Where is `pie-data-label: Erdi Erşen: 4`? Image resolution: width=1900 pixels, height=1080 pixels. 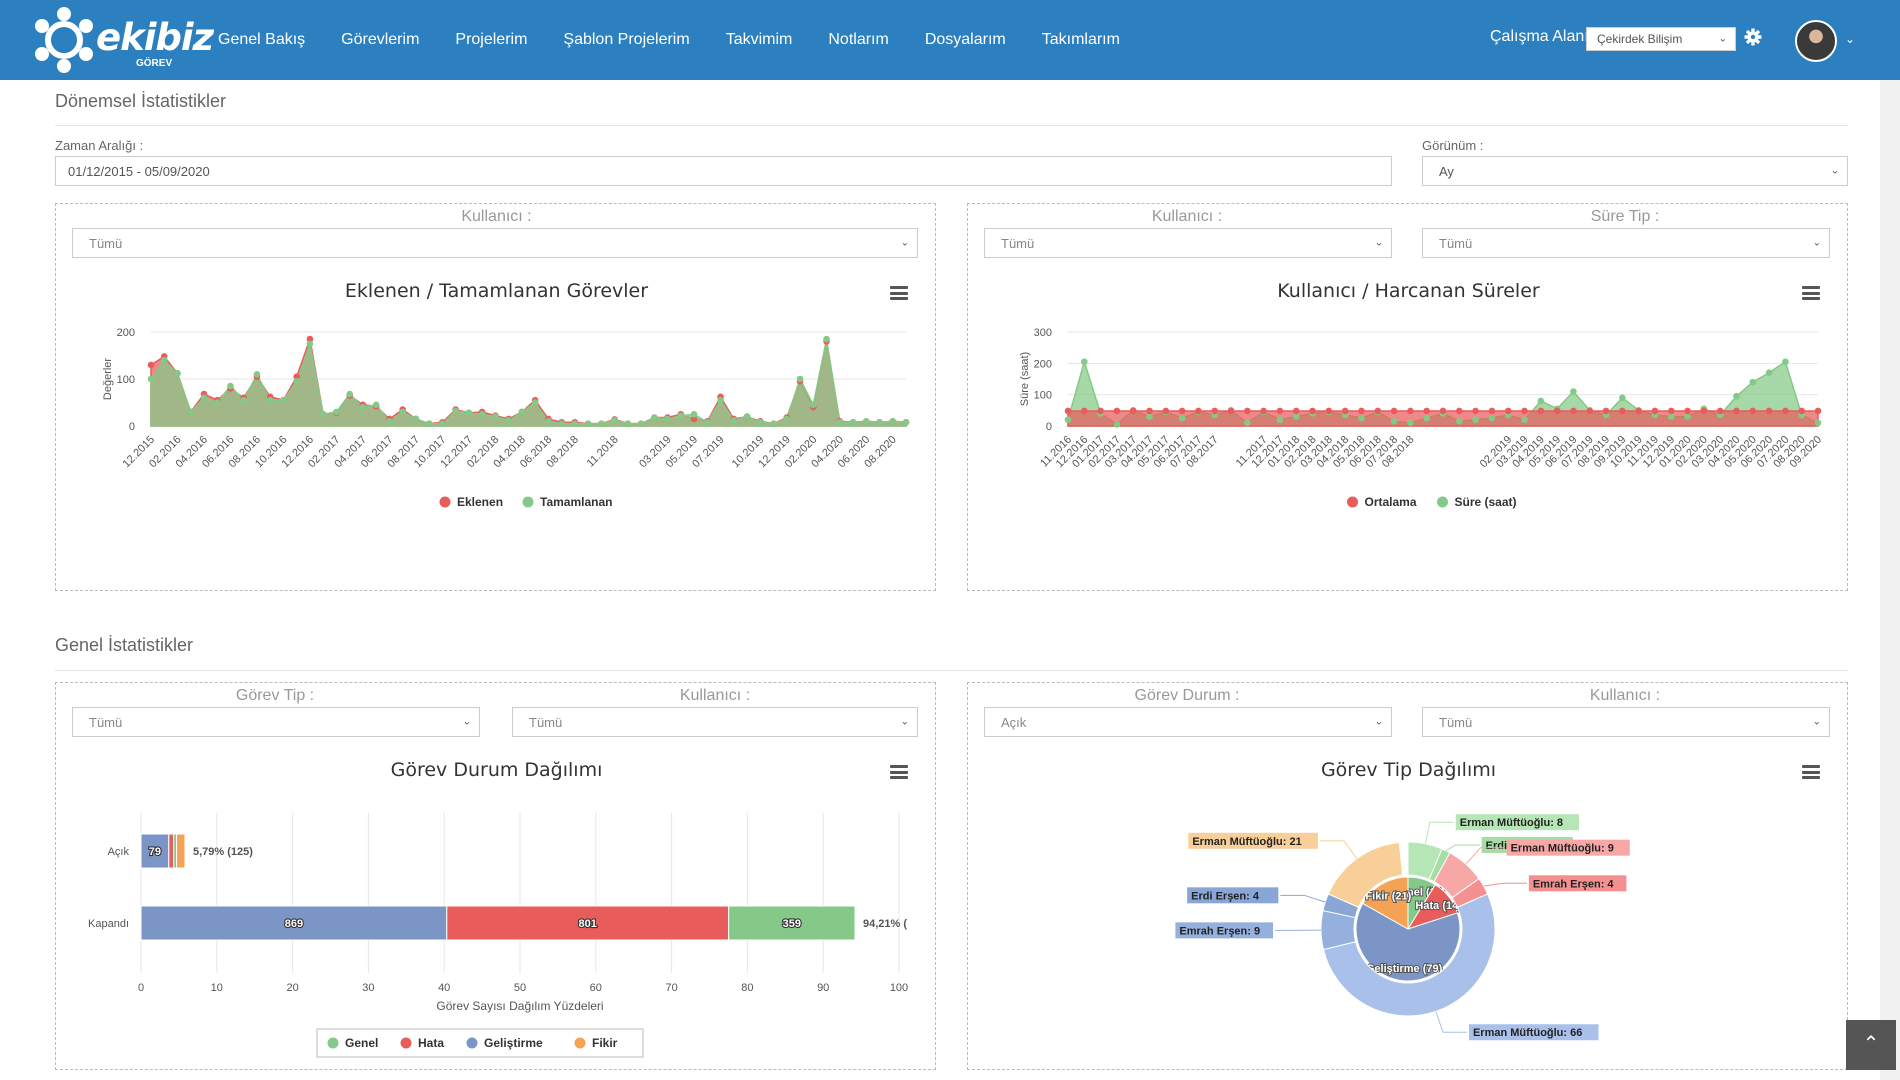
pie-data-label: Erdi Erşen: 4 is located at coordinates (1225, 896).